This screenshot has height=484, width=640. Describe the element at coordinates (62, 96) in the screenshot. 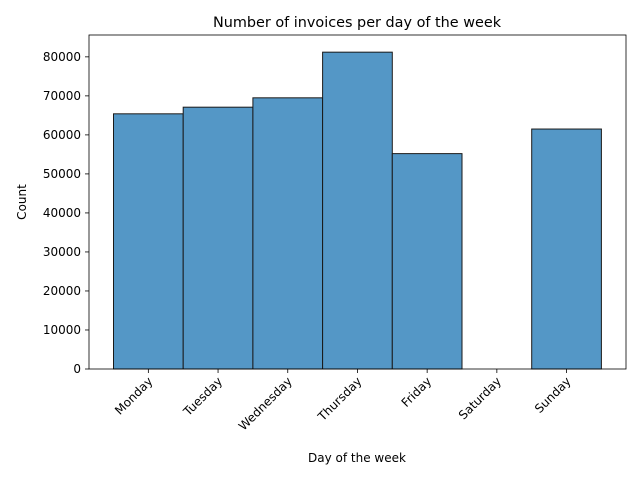

I see `y-tick-label: 70000` at that location.